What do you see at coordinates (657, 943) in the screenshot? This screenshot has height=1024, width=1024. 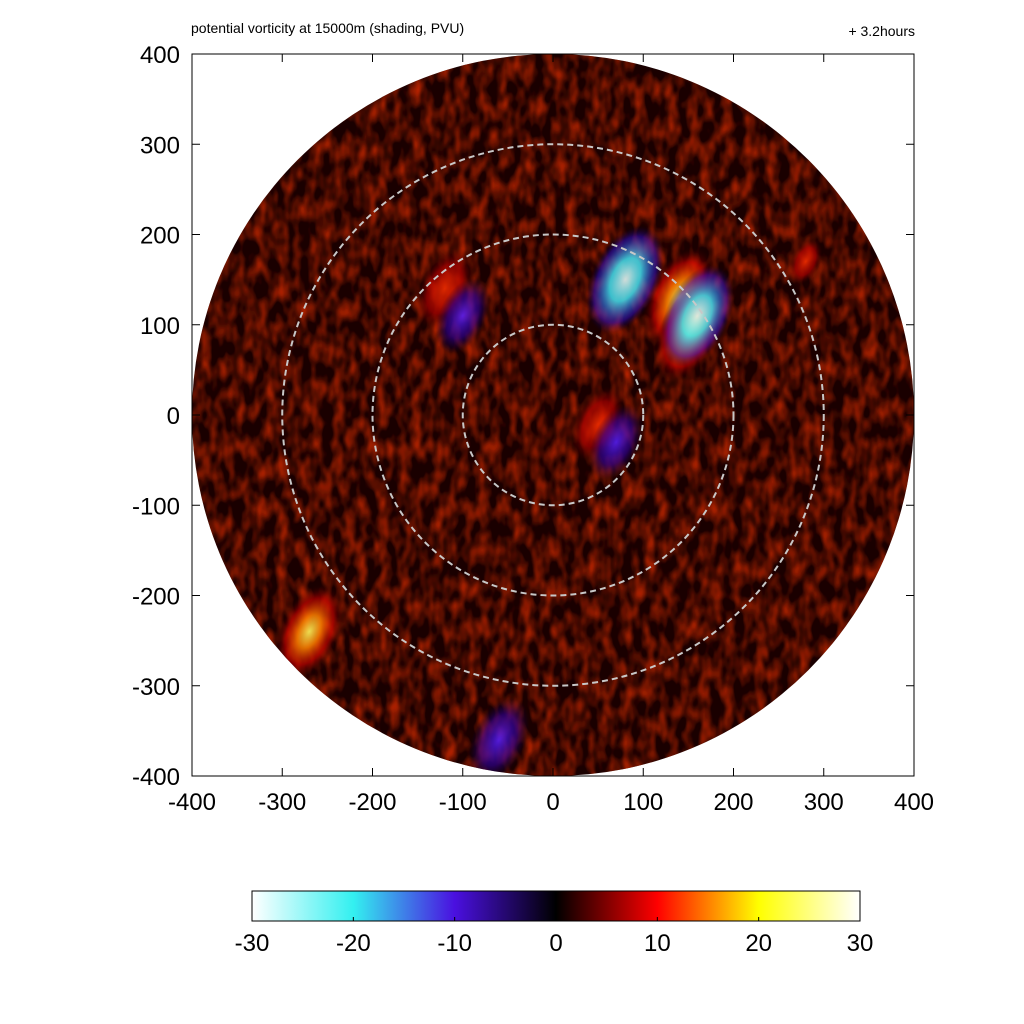 I see `colorbar-tick-label: 10` at bounding box center [657, 943].